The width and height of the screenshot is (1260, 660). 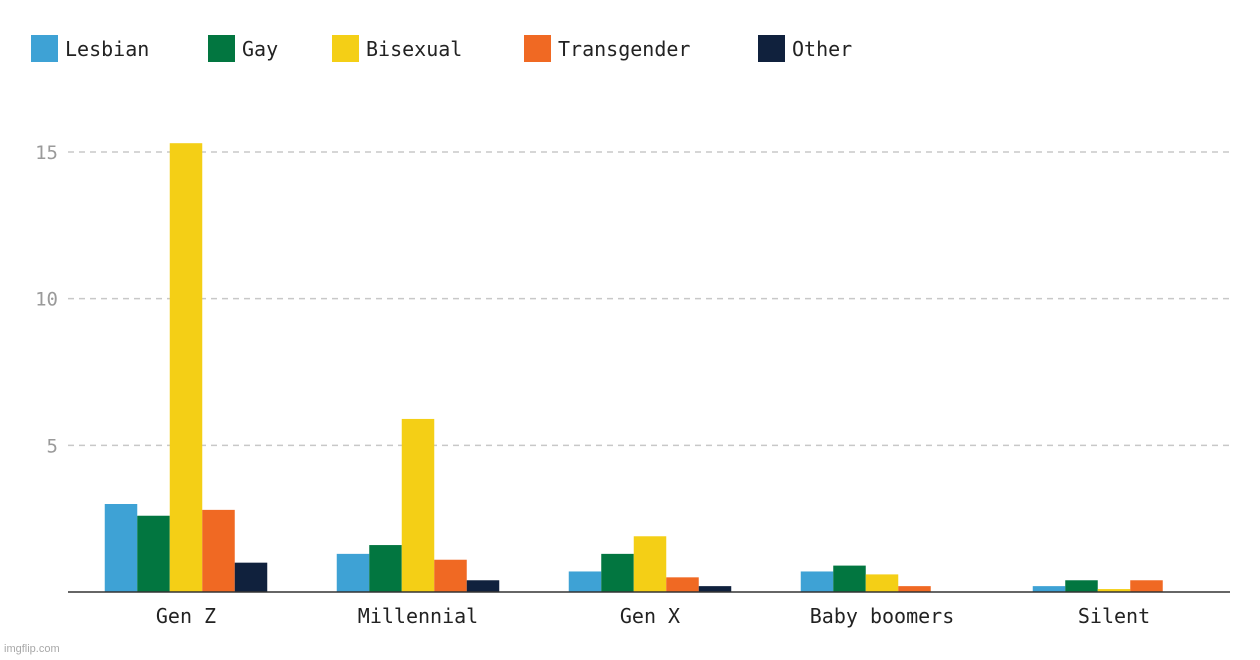 I want to click on y-tick-label: 15, so click(x=46, y=153).